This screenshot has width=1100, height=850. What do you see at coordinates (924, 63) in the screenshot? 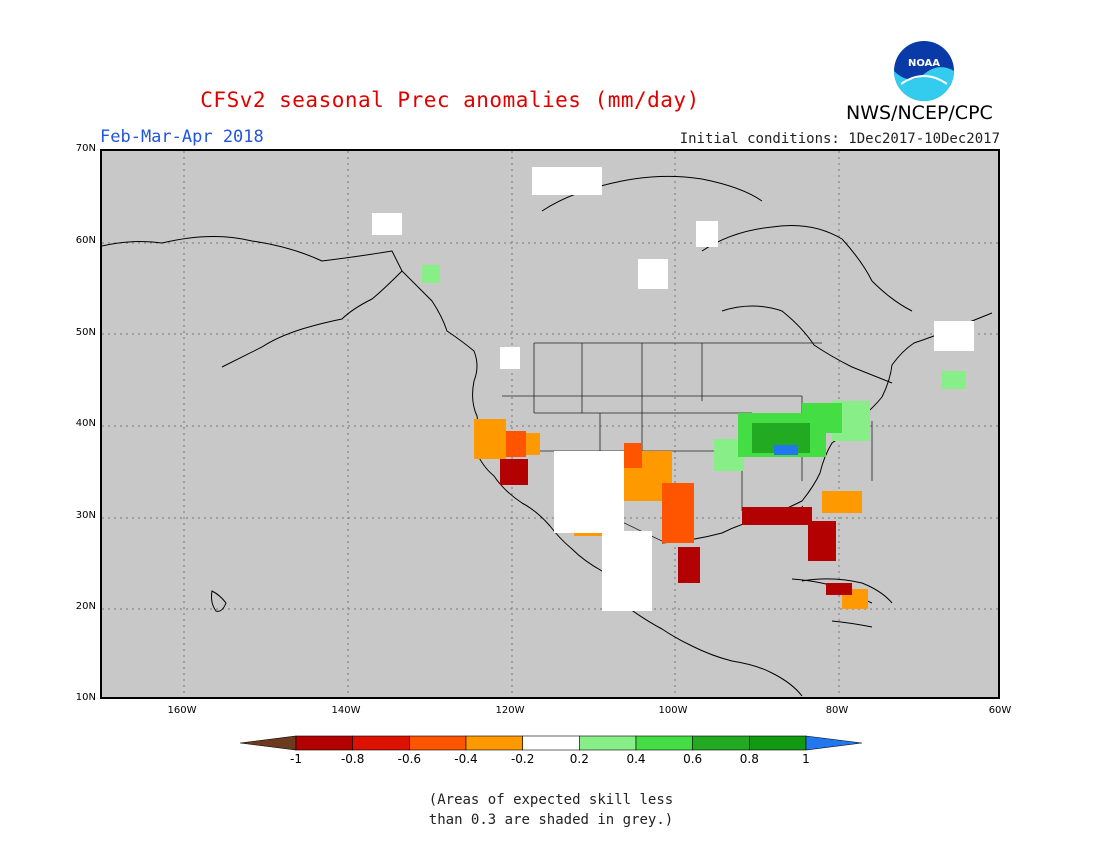
I see `svg-text: NOAA` at bounding box center [924, 63].